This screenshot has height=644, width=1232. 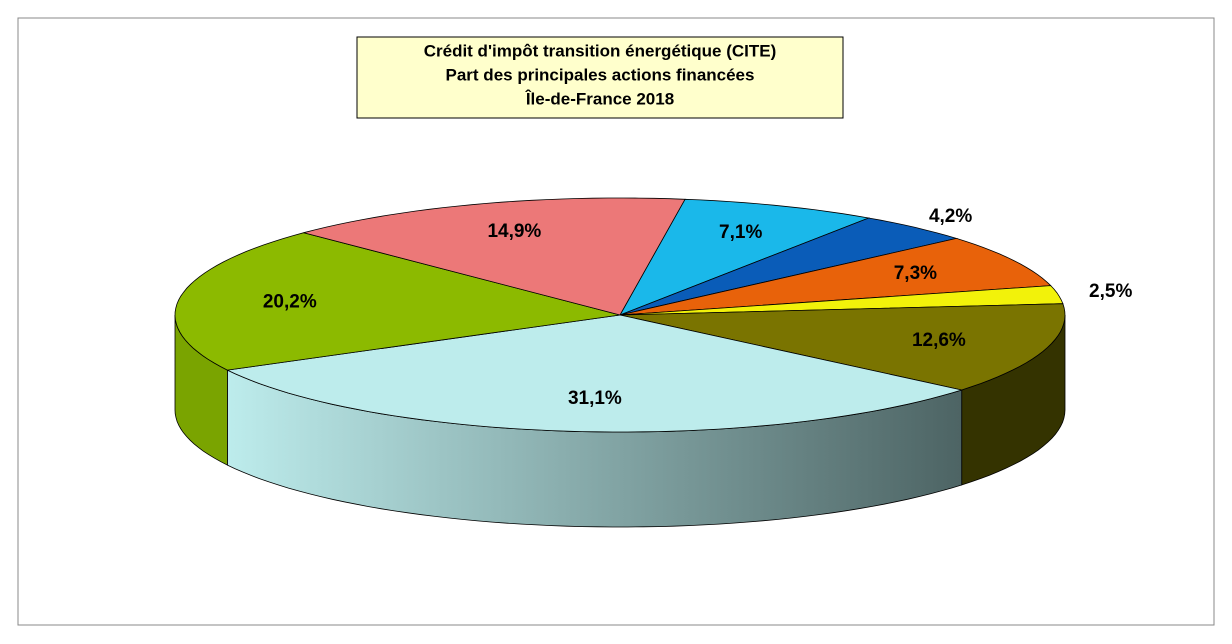 I want to click on data-label: 31,1%, so click(x=595, y=398).